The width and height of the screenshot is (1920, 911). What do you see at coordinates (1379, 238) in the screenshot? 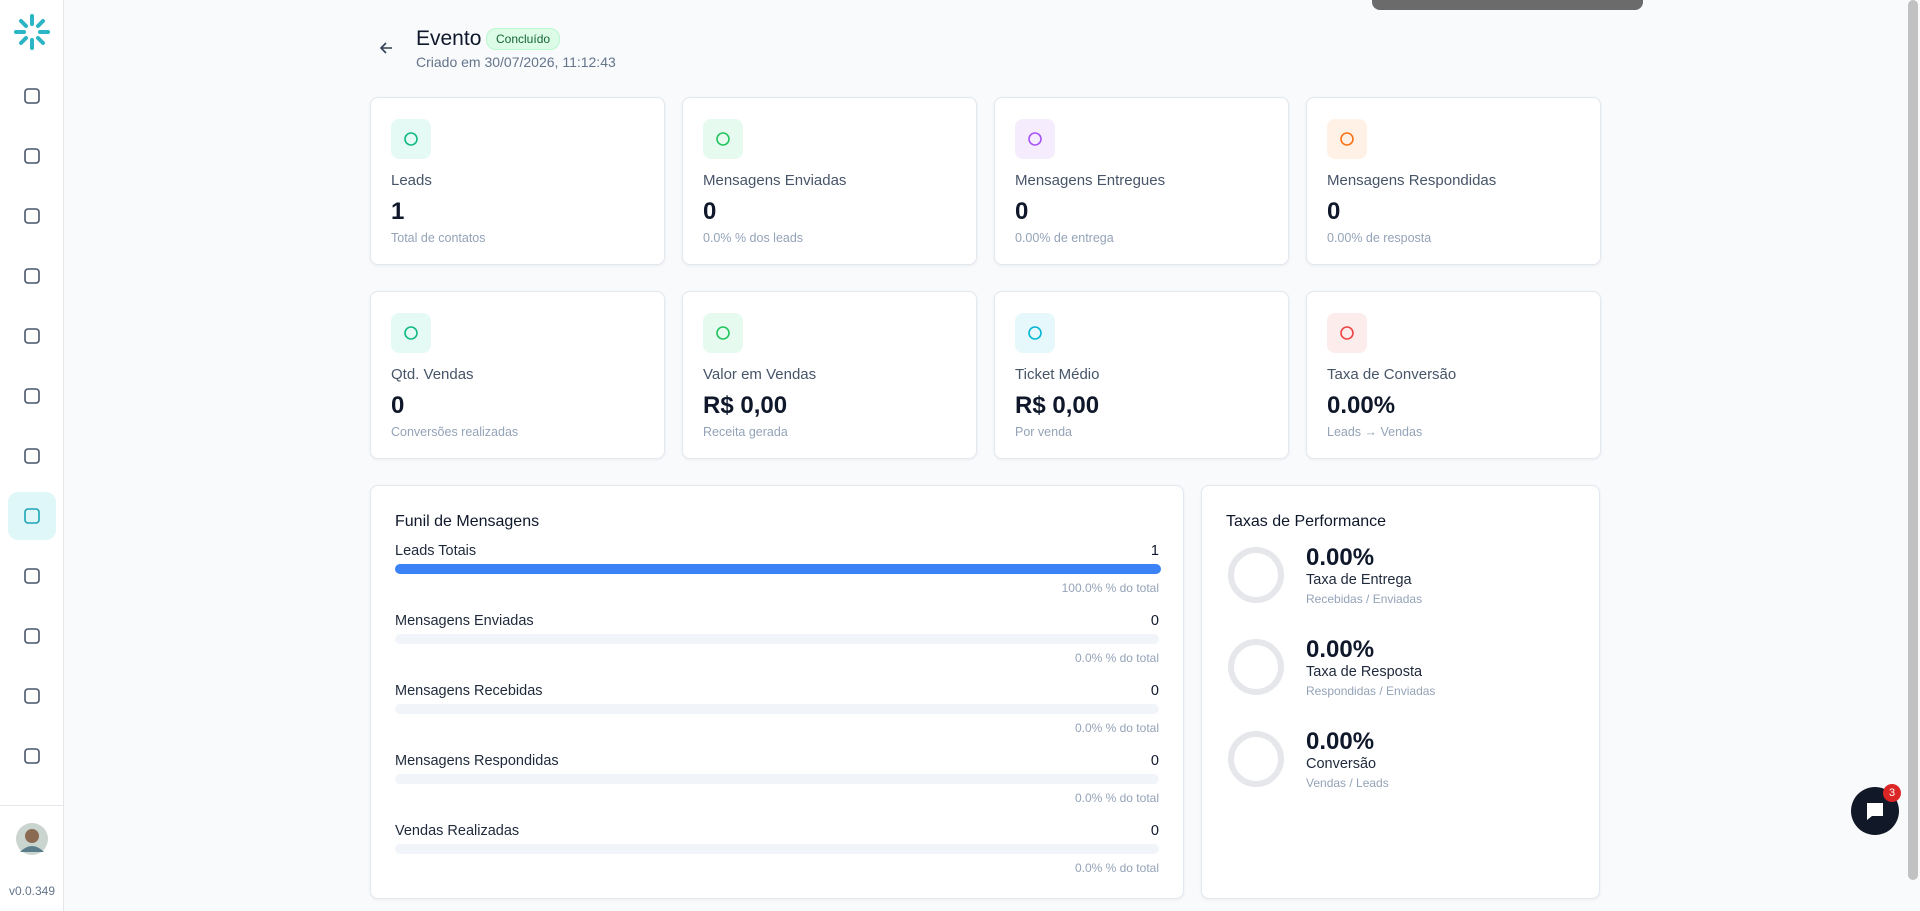
I see `stat-sub: 0.00% de resposta` at bounding box center [1379, 238].